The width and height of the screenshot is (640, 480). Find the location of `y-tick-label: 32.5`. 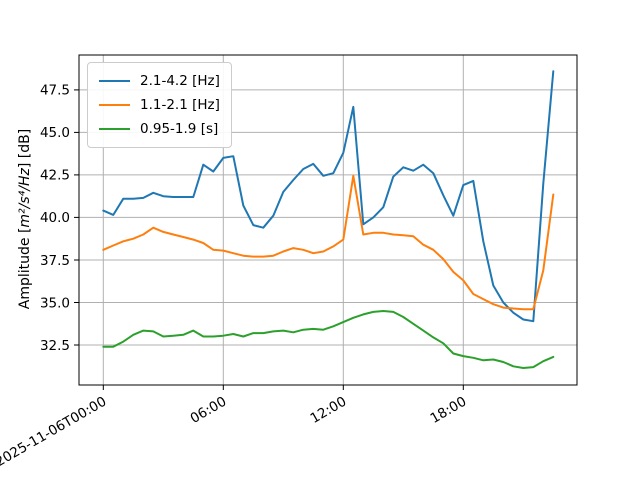

y-tick-label: 32.5 is located at coordinates (55, 346).